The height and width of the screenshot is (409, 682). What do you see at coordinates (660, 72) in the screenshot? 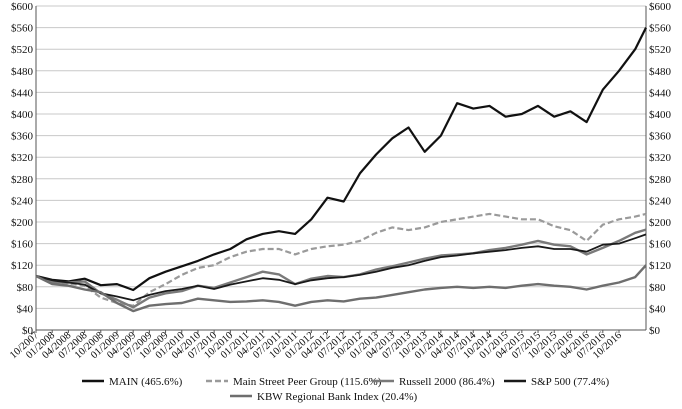
I see `y-tick-label-right: $480` at bounding box center [660, 72].